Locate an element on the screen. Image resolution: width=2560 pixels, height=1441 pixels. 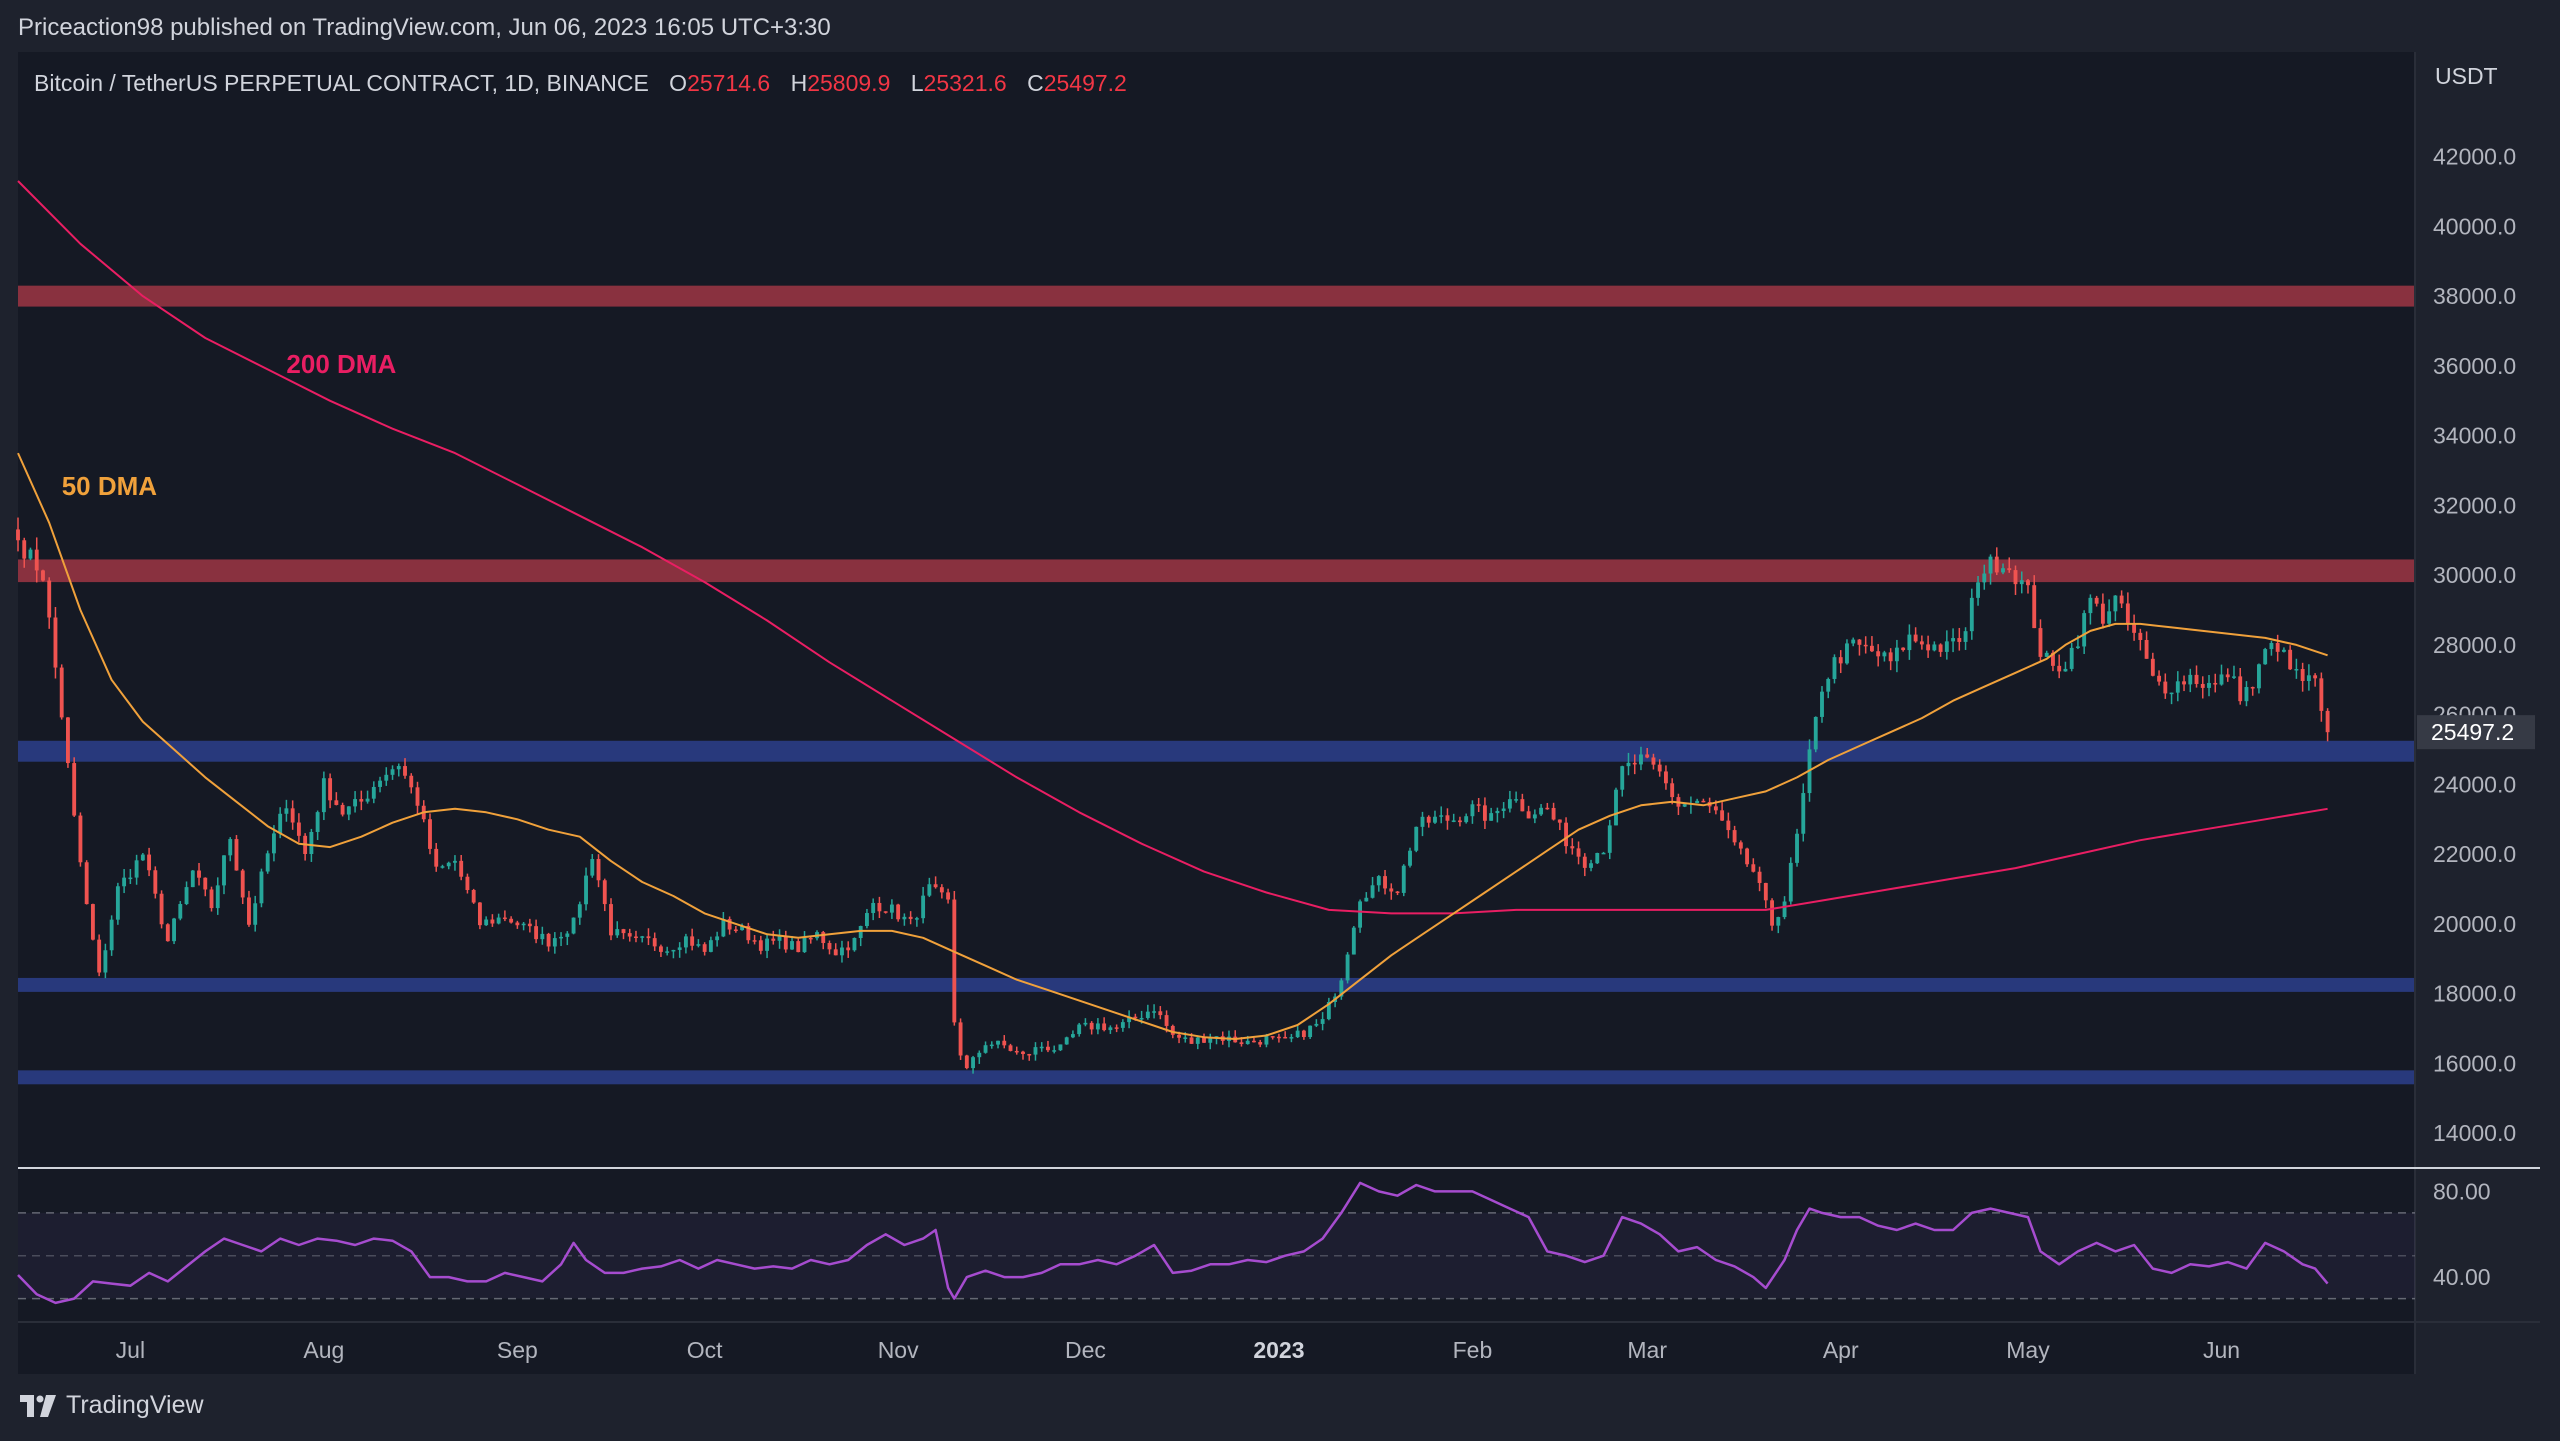
x-tick-label: Dec is located at coordinates (1085, 1350).